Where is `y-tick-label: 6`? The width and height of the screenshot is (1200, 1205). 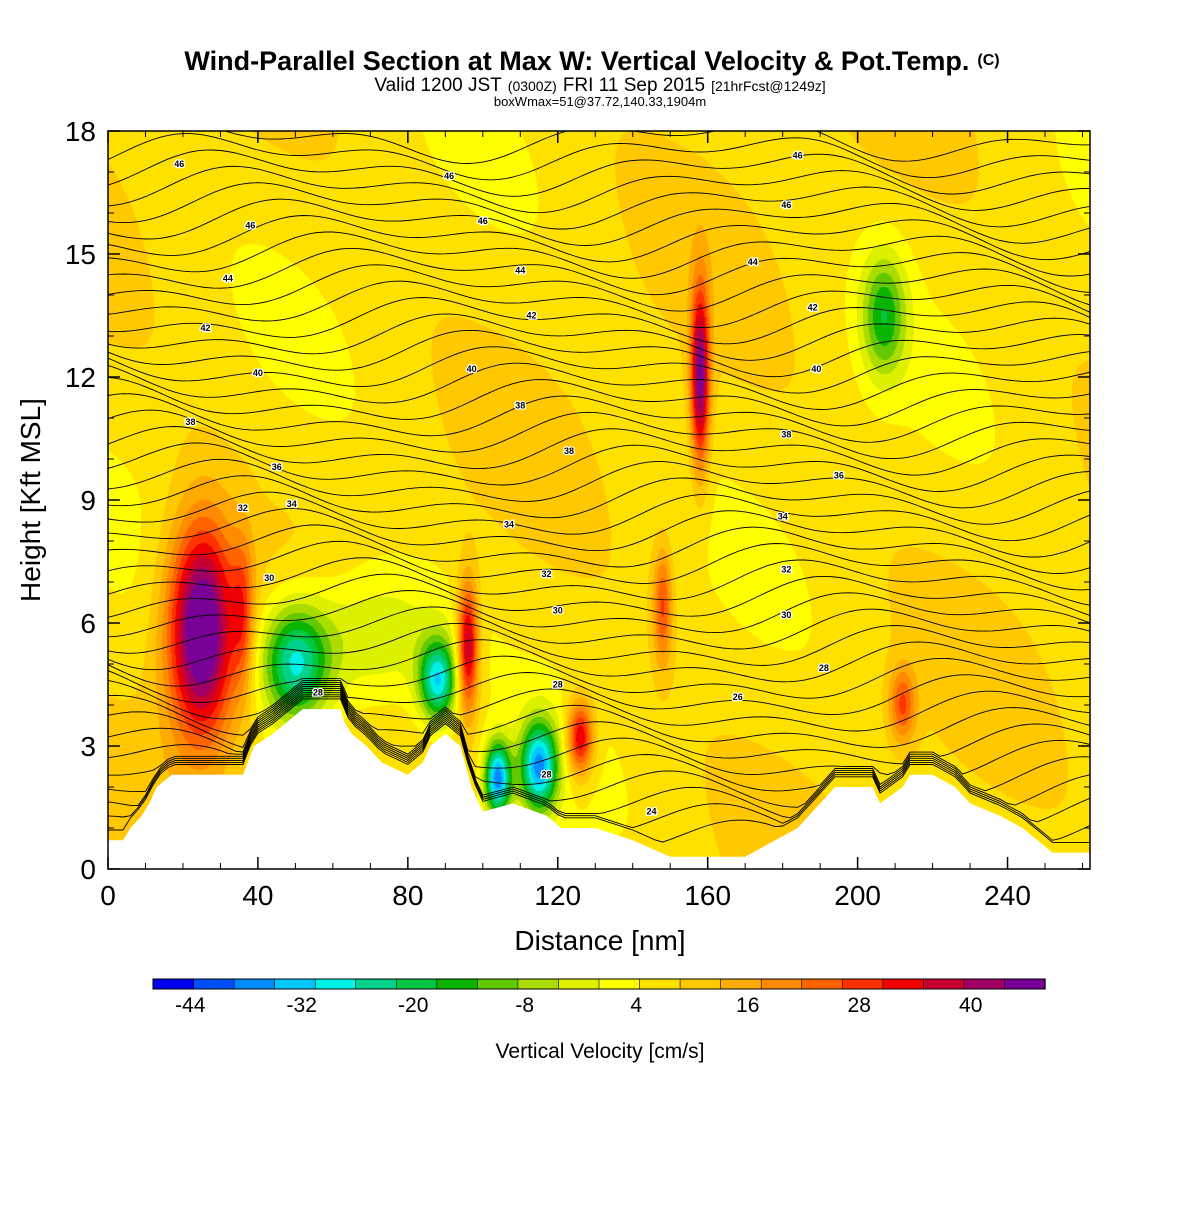 y-tick-label: 6 is located at coordinates (88, 623).